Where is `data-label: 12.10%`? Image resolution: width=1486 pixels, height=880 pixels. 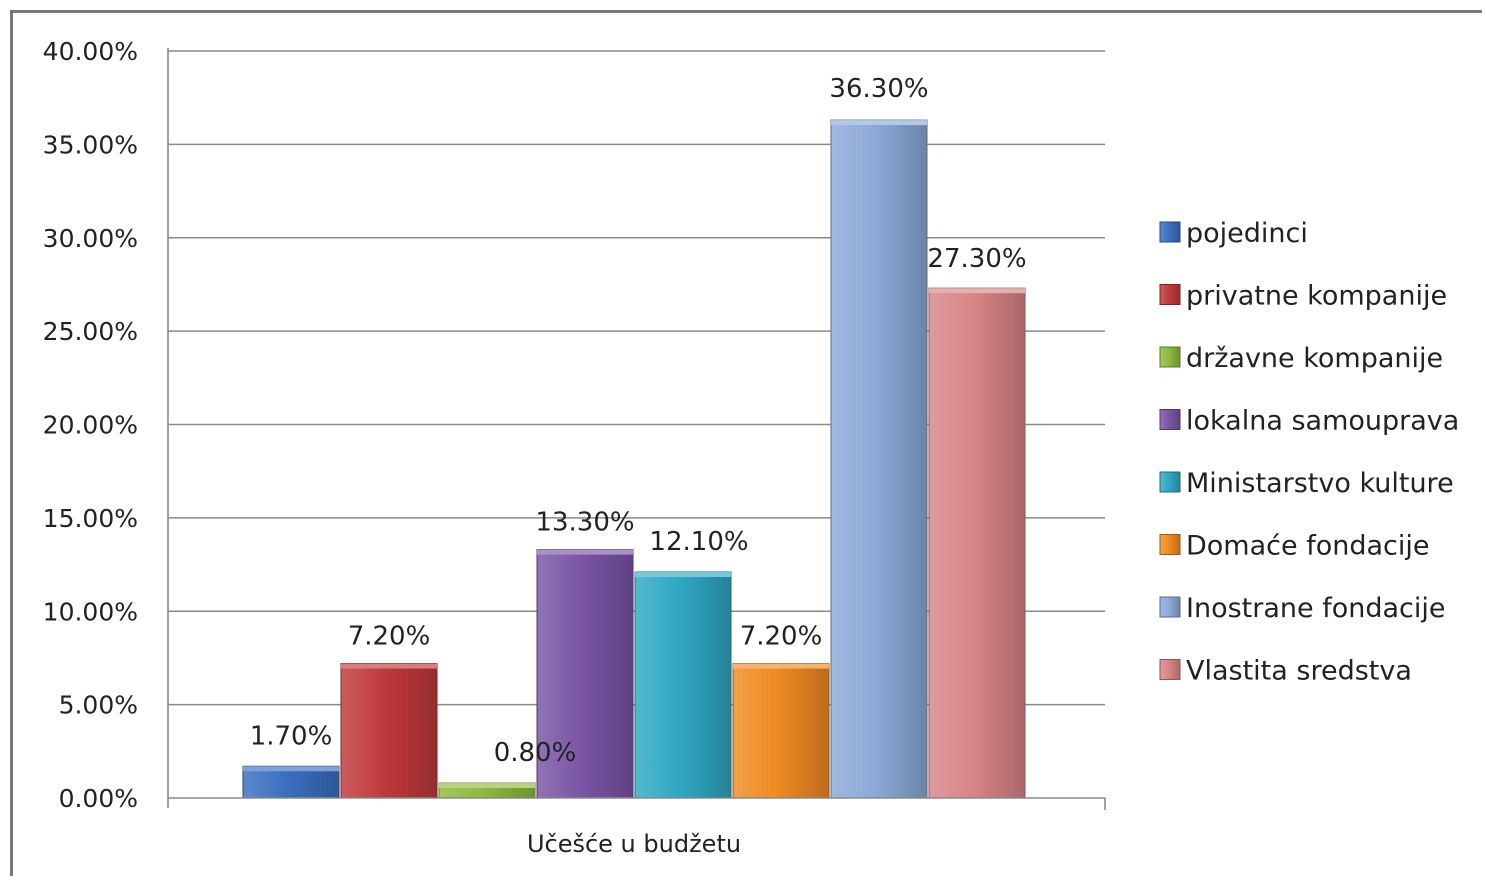
data-label: 12.10% is located at coordinates (698, 542).